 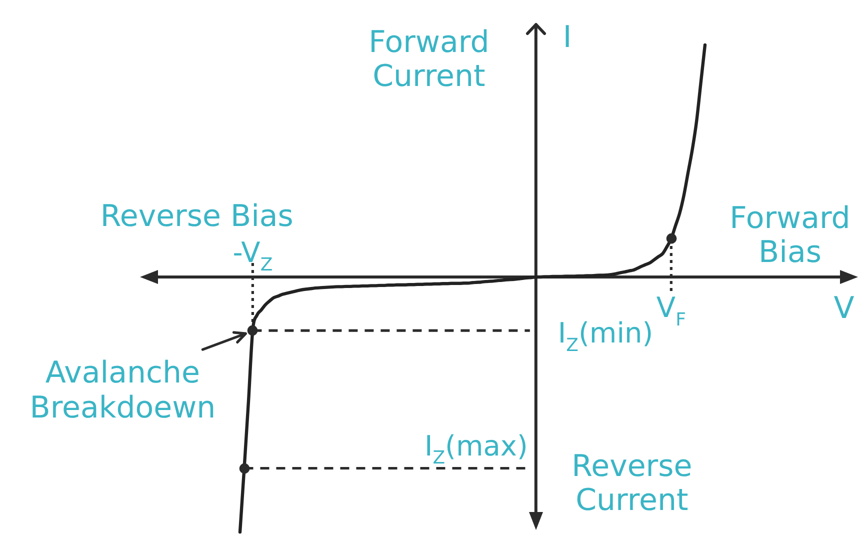 I want to click on y-axis-title: I, so click(x=567, y=37).